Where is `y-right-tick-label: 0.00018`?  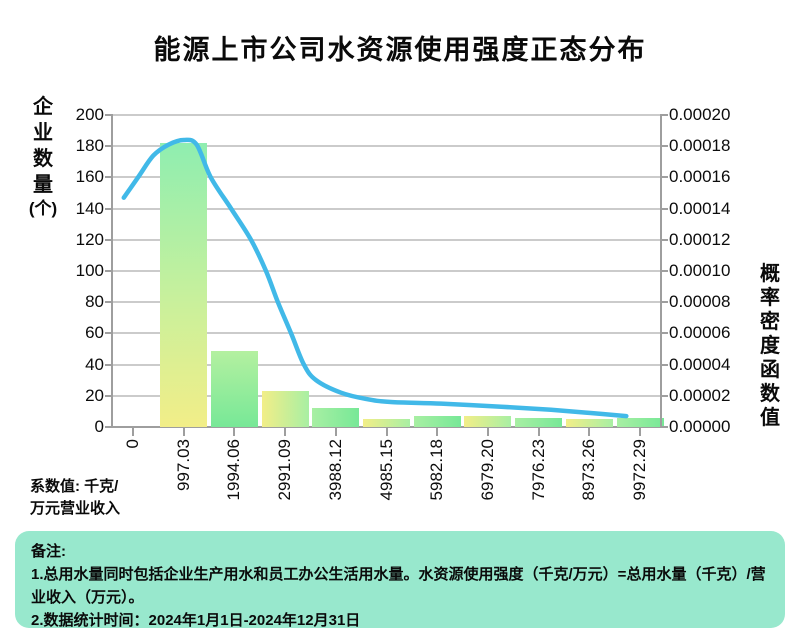 y-right-tick-label: 0.00018 is located at coordinates (700, 146).